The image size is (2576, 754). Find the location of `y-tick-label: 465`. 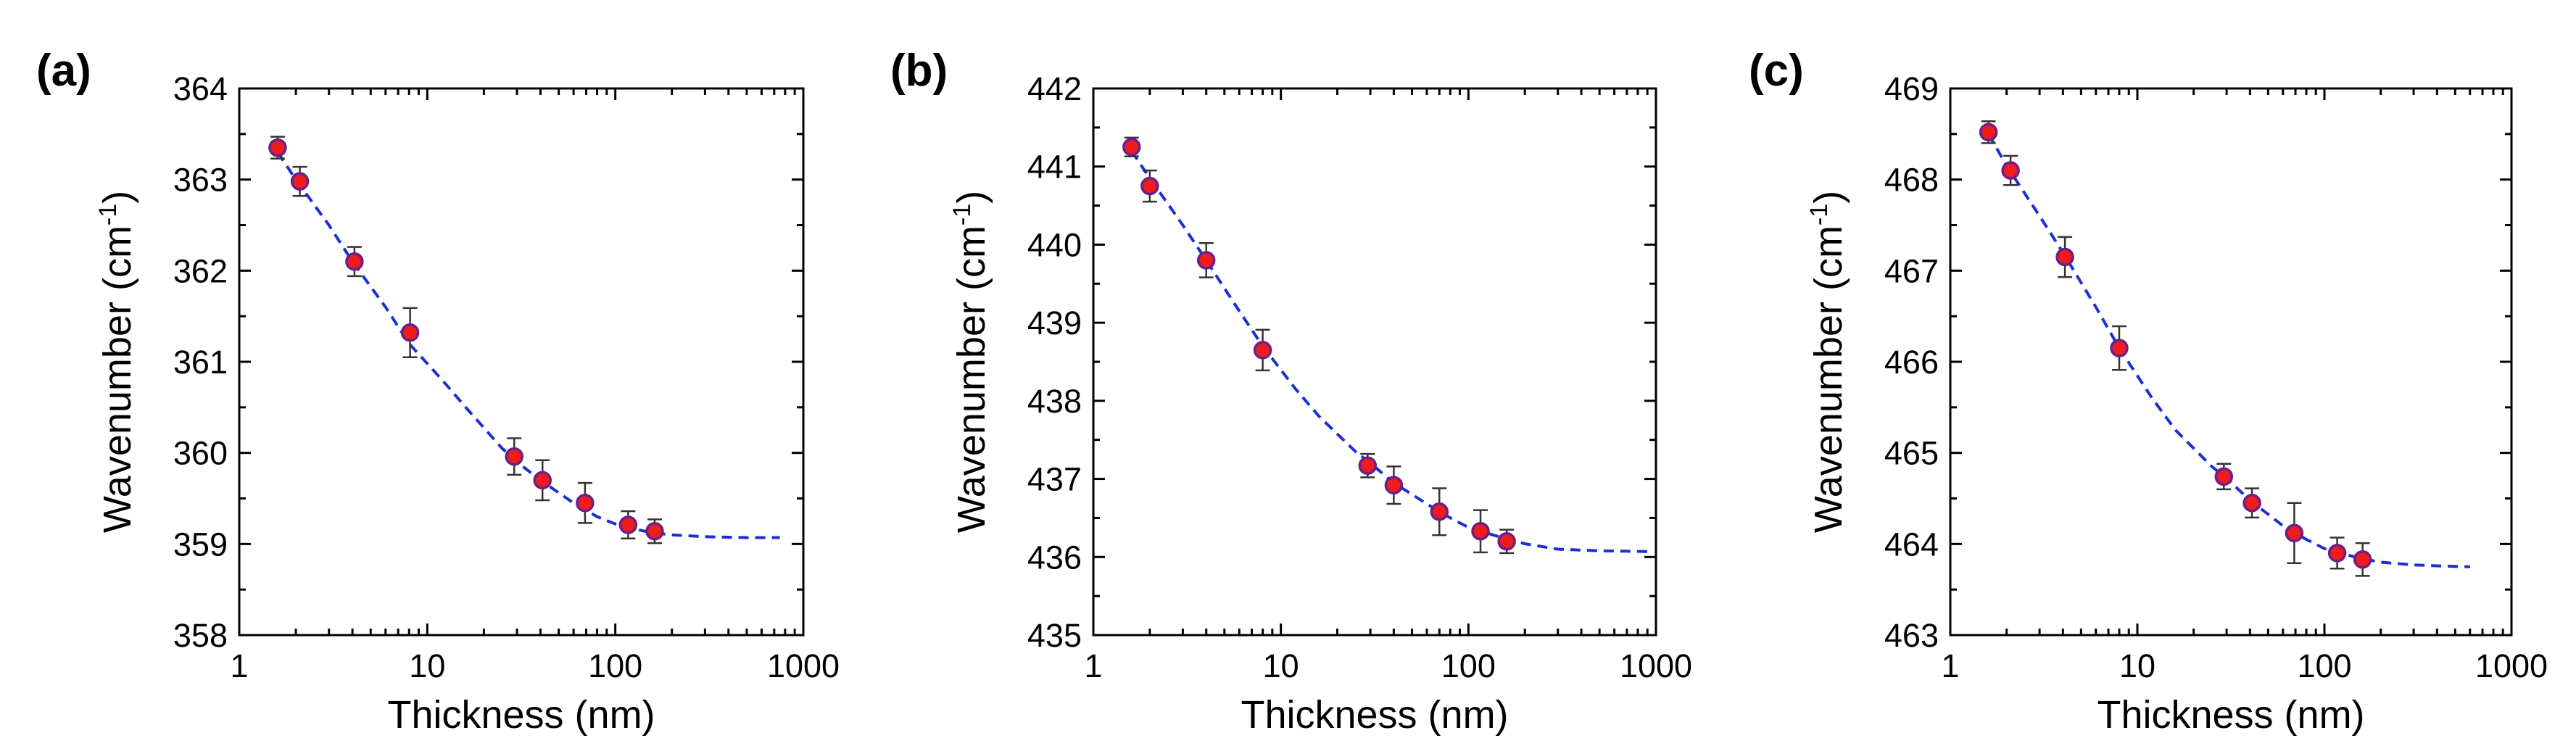

y-tick-label: 465 is located at coordinates (1912, 453).